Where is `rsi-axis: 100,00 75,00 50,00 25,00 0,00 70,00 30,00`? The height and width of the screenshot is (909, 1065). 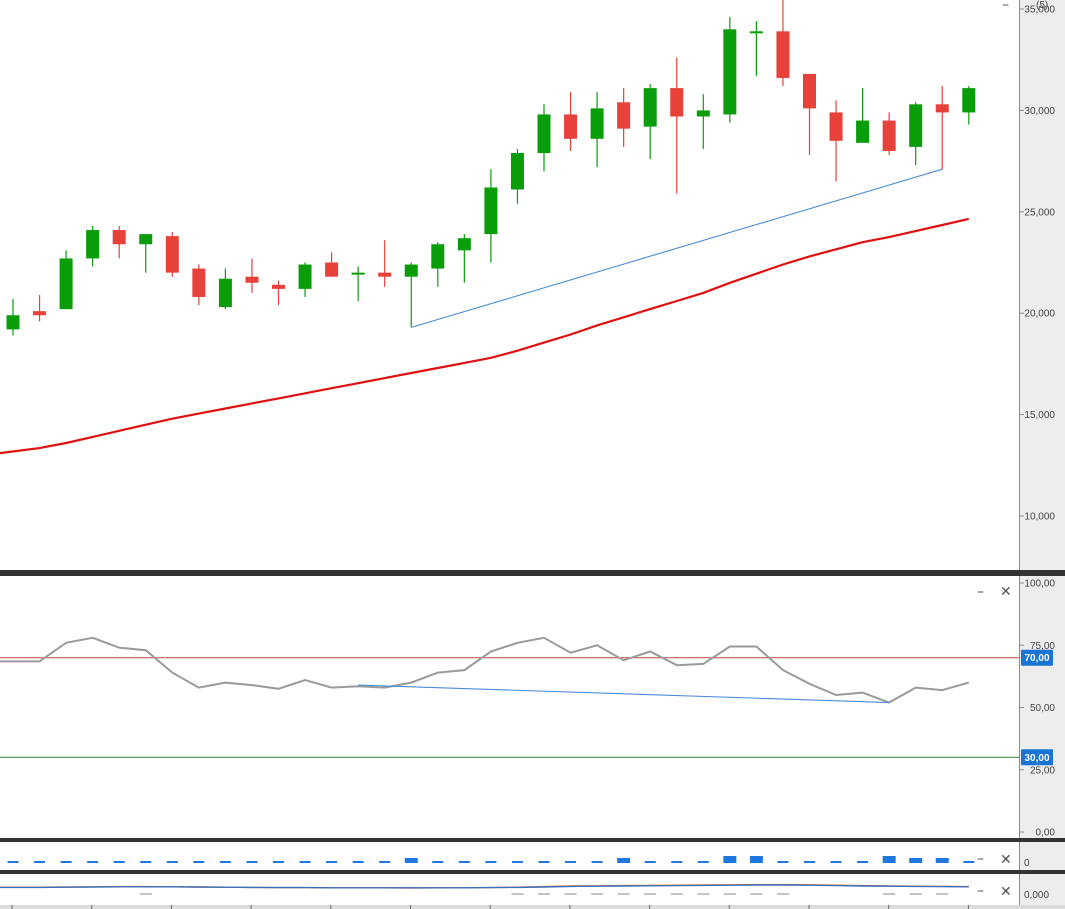 rsi-axis: 100,00 75,00 50,00 25,00 0,00 70,00 30,00 is located at coordinates (1037, 709).